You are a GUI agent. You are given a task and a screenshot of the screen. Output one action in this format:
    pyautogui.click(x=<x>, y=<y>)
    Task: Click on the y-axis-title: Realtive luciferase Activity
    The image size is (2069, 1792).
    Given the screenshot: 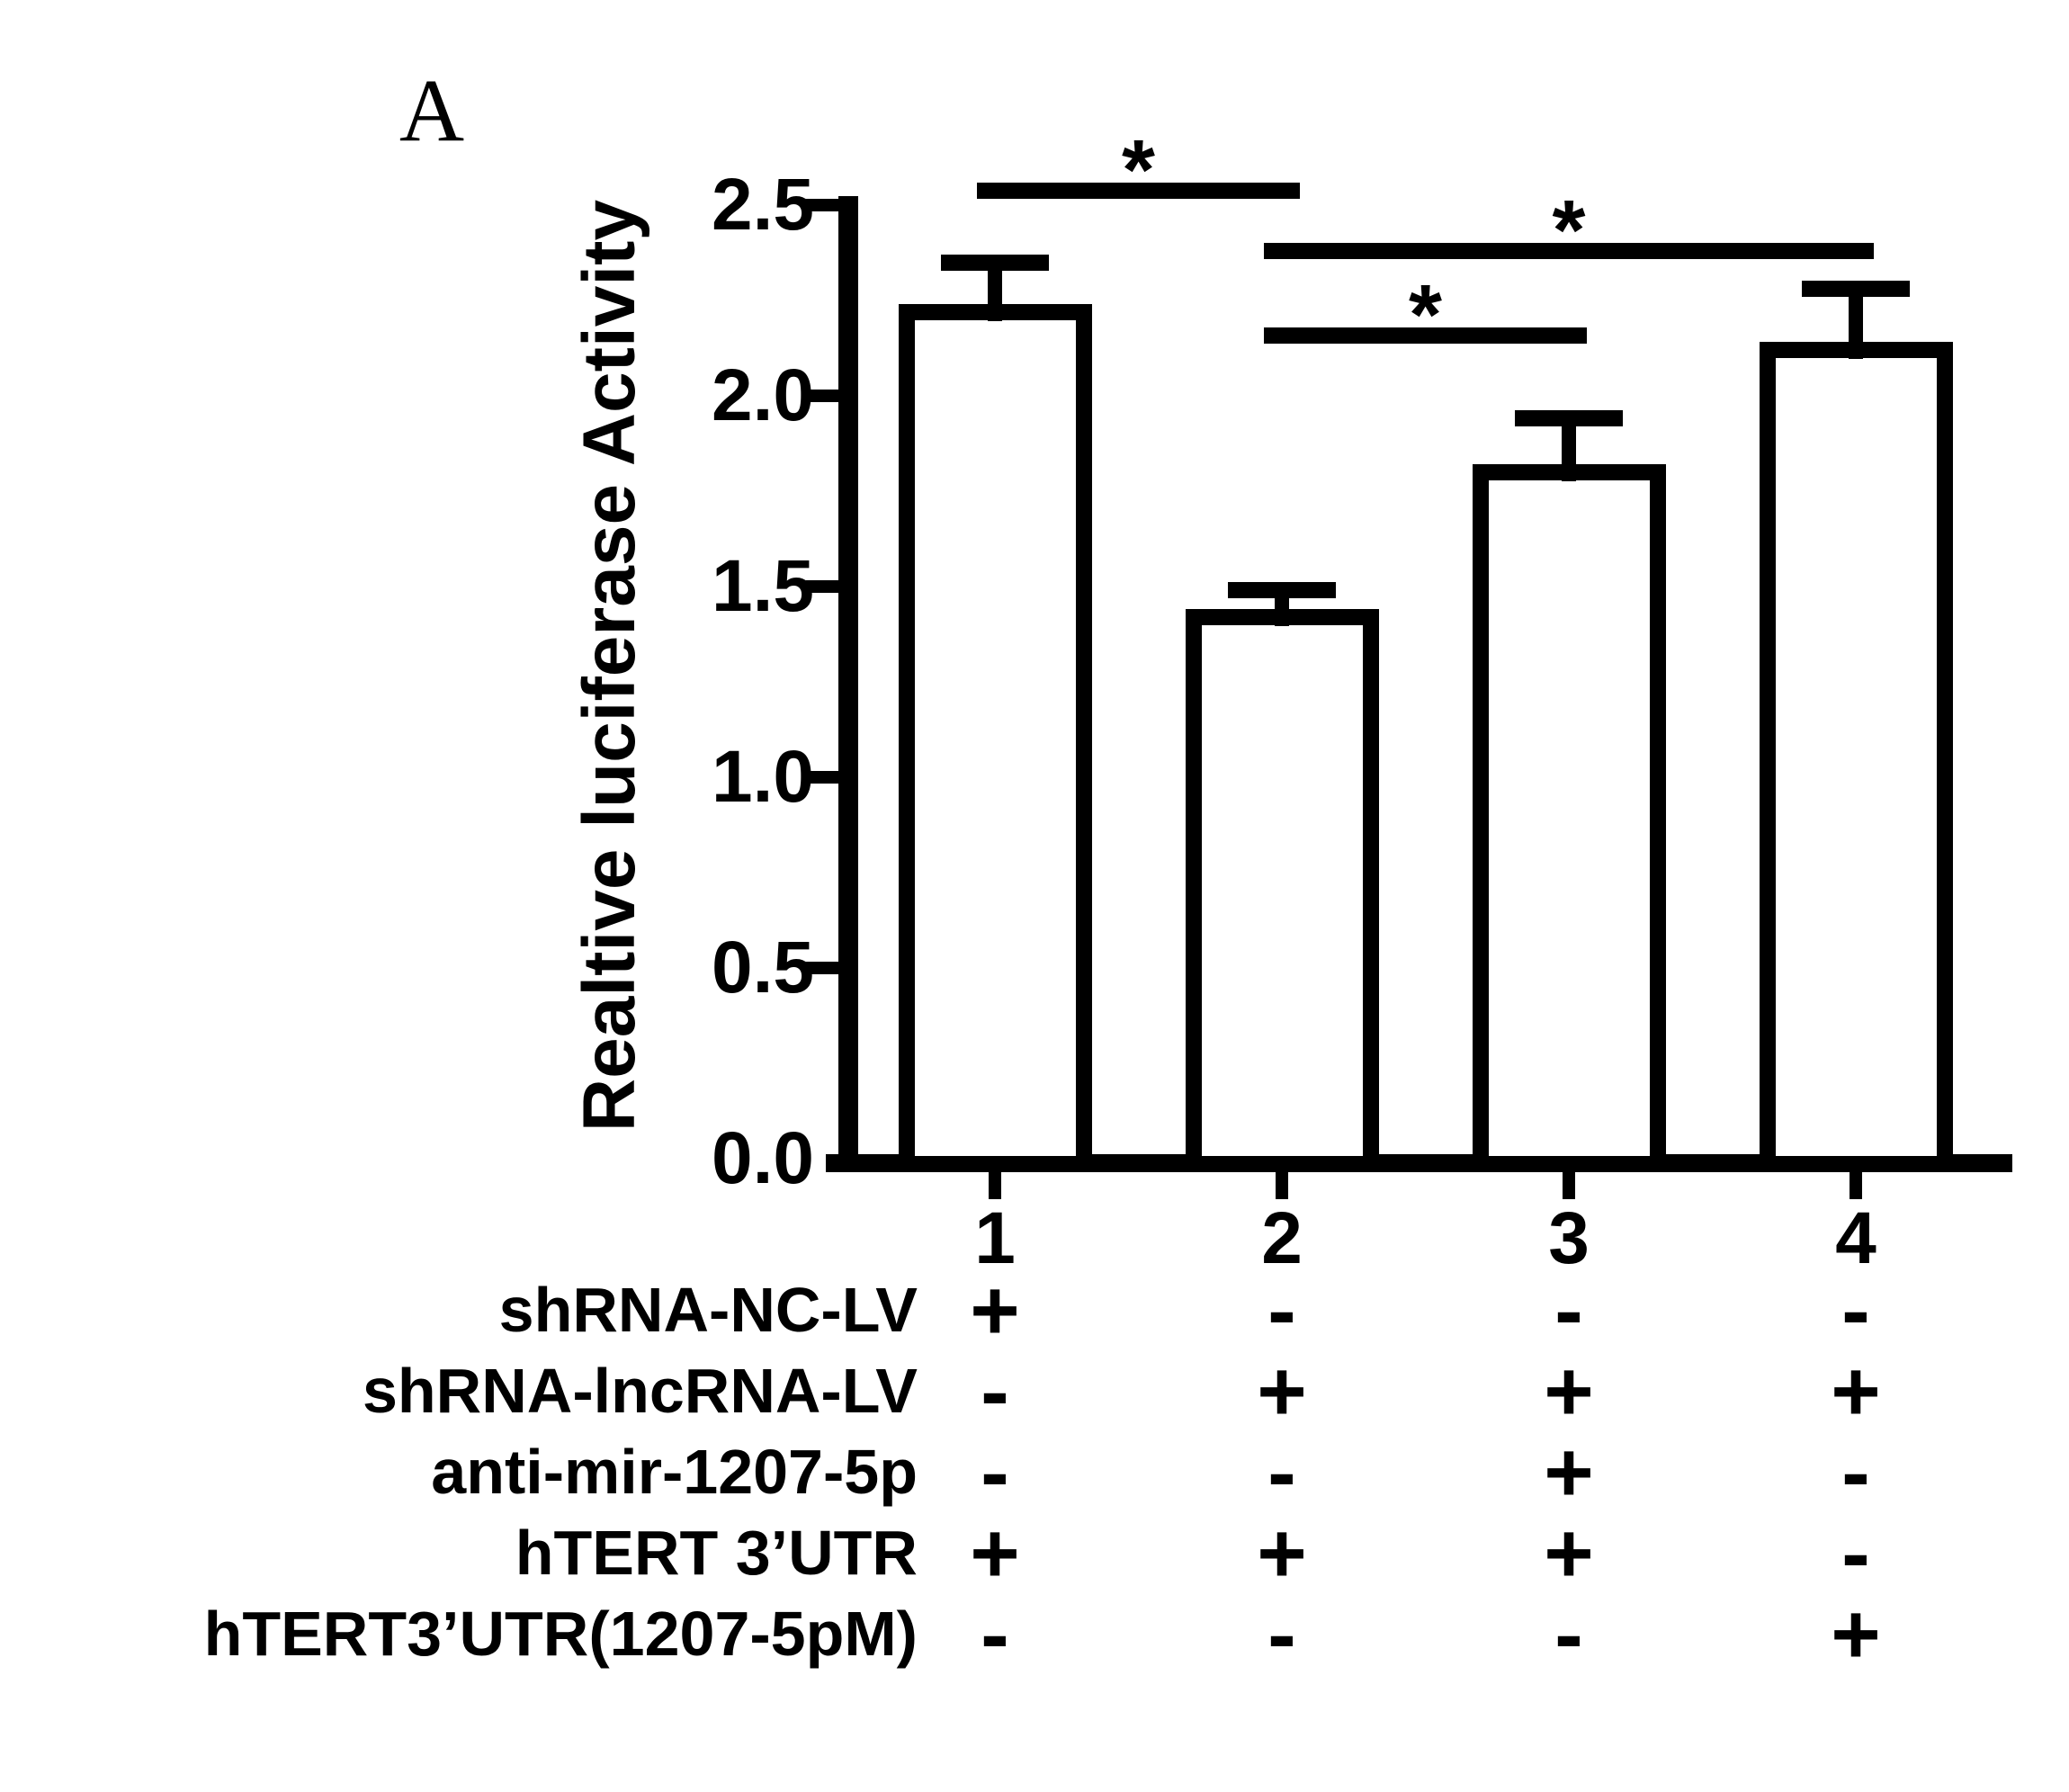 What is the action you would take?
    pyautogui.click(x=609, y=666)
    